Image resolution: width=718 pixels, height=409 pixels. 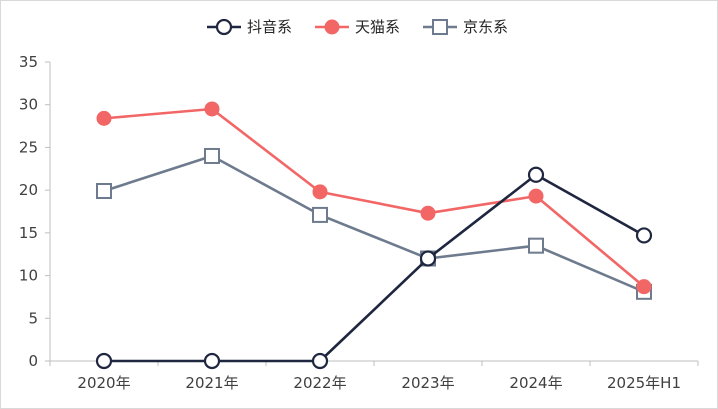 I want to click on legend-item: 天猫系, so click(x=357, y=27).